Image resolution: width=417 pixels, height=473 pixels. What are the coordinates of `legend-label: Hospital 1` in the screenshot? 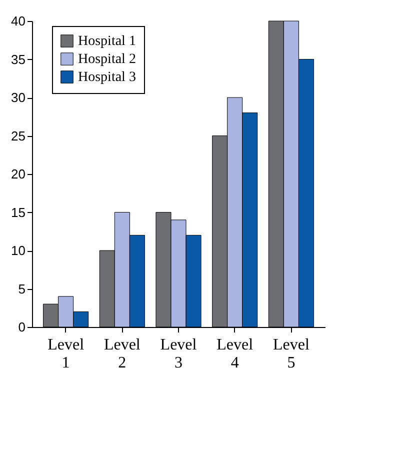 It's located at (107, 41).